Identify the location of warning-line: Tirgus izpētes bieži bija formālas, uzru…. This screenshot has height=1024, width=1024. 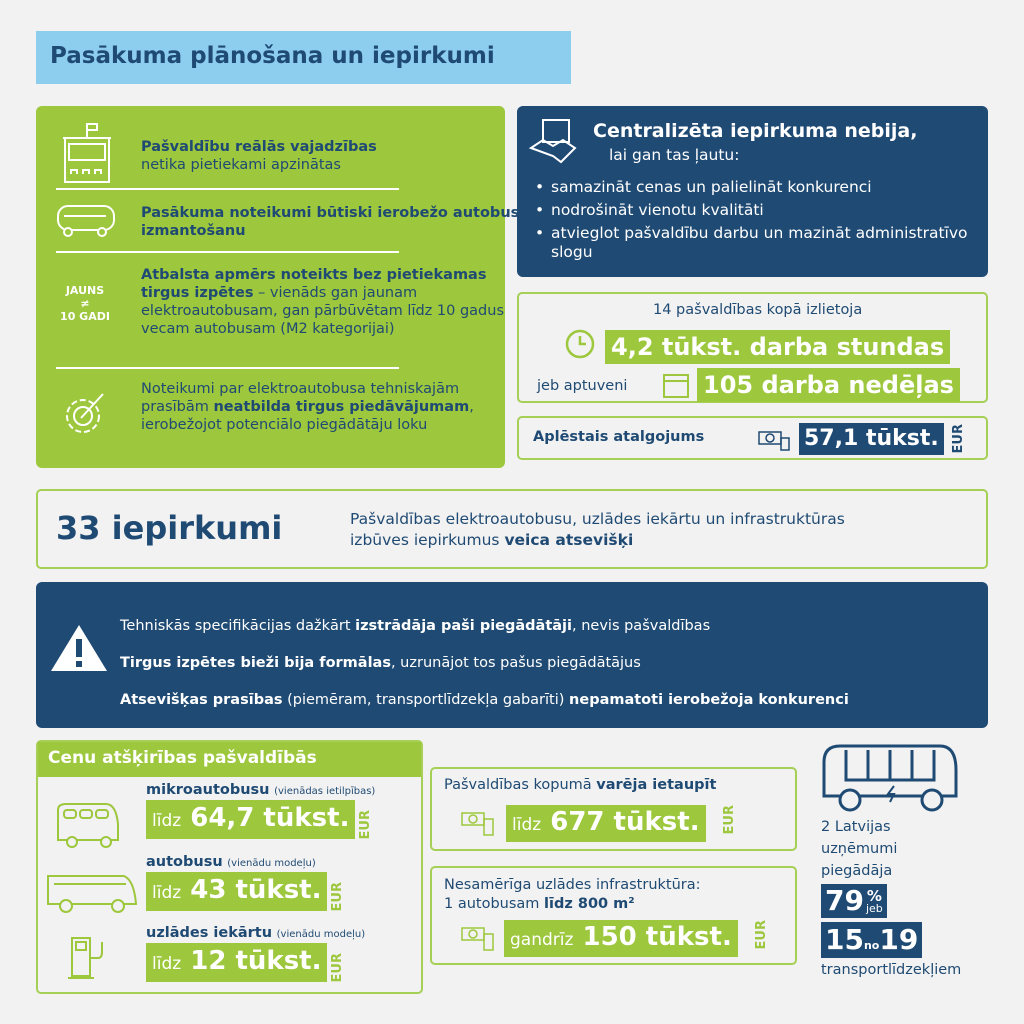
(484, 663).